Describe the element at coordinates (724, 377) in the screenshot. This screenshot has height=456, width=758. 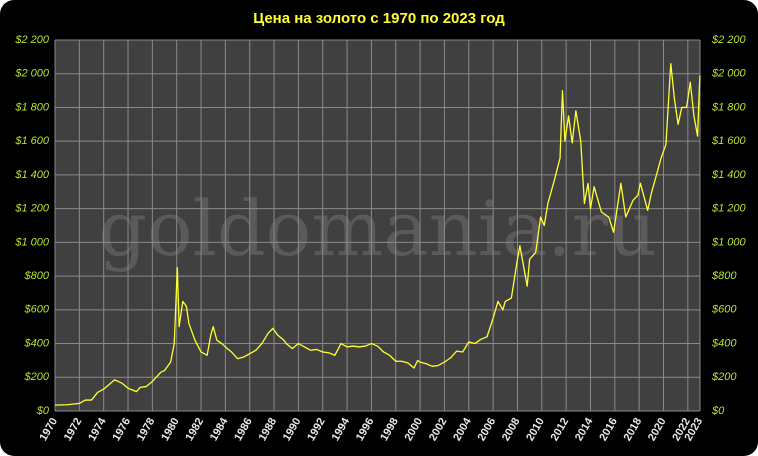
I see `y2-tick-label: $200` at that location.